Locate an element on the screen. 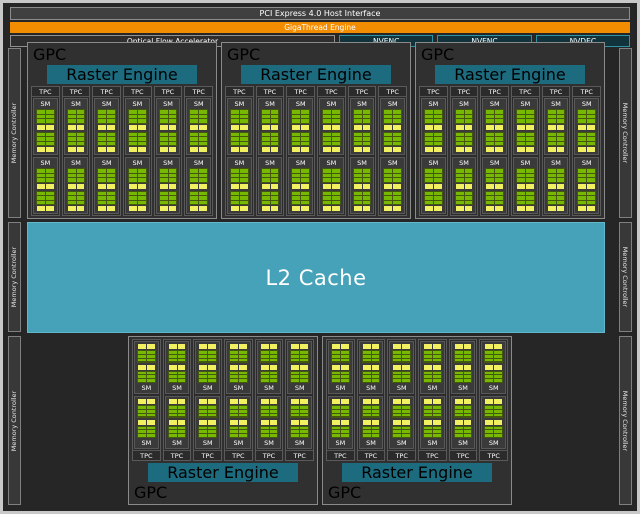  tpc-block: SM SM TPC is located at coordinates (177, 400).